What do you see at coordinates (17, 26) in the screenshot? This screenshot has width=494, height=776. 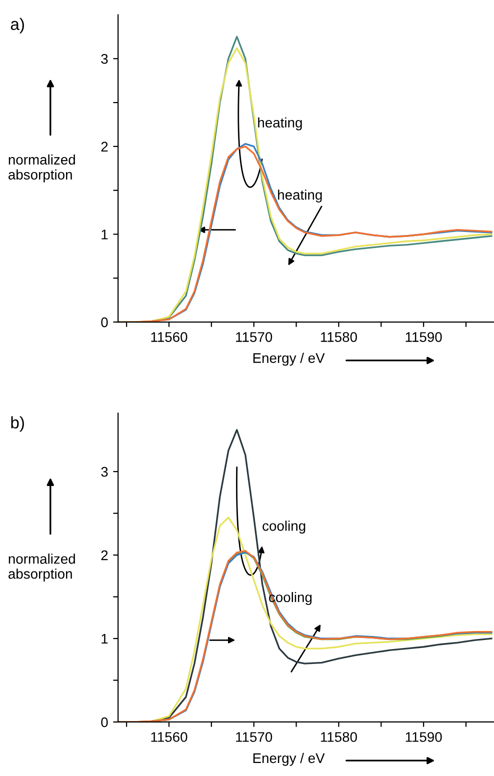 I see `chart-title: a)` at bounding box center [17, 26].